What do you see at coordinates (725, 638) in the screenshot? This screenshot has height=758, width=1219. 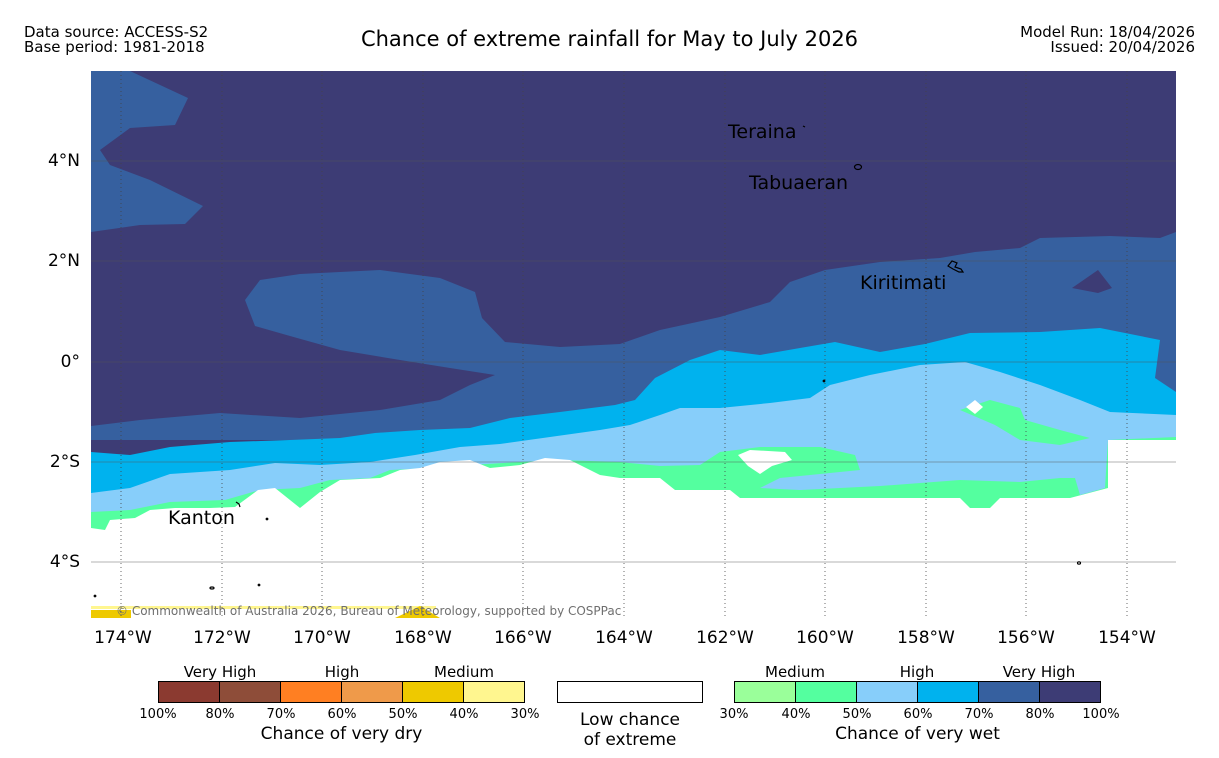 I see `lon-label-162w: 162°W` at bounding box center [725, 638].